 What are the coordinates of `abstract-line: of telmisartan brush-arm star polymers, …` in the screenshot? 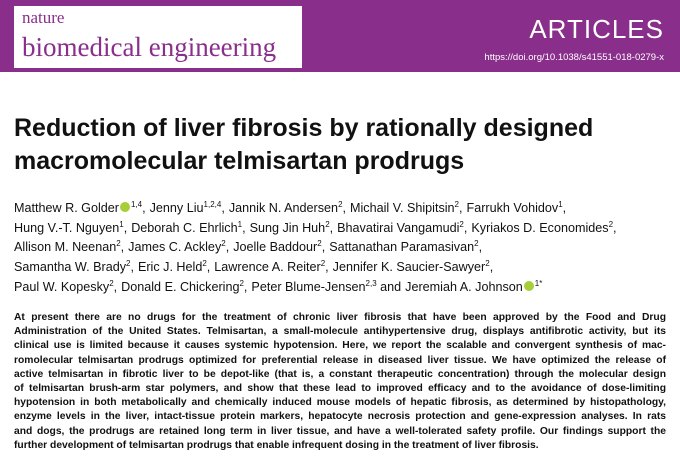 It's located at (340, 388).